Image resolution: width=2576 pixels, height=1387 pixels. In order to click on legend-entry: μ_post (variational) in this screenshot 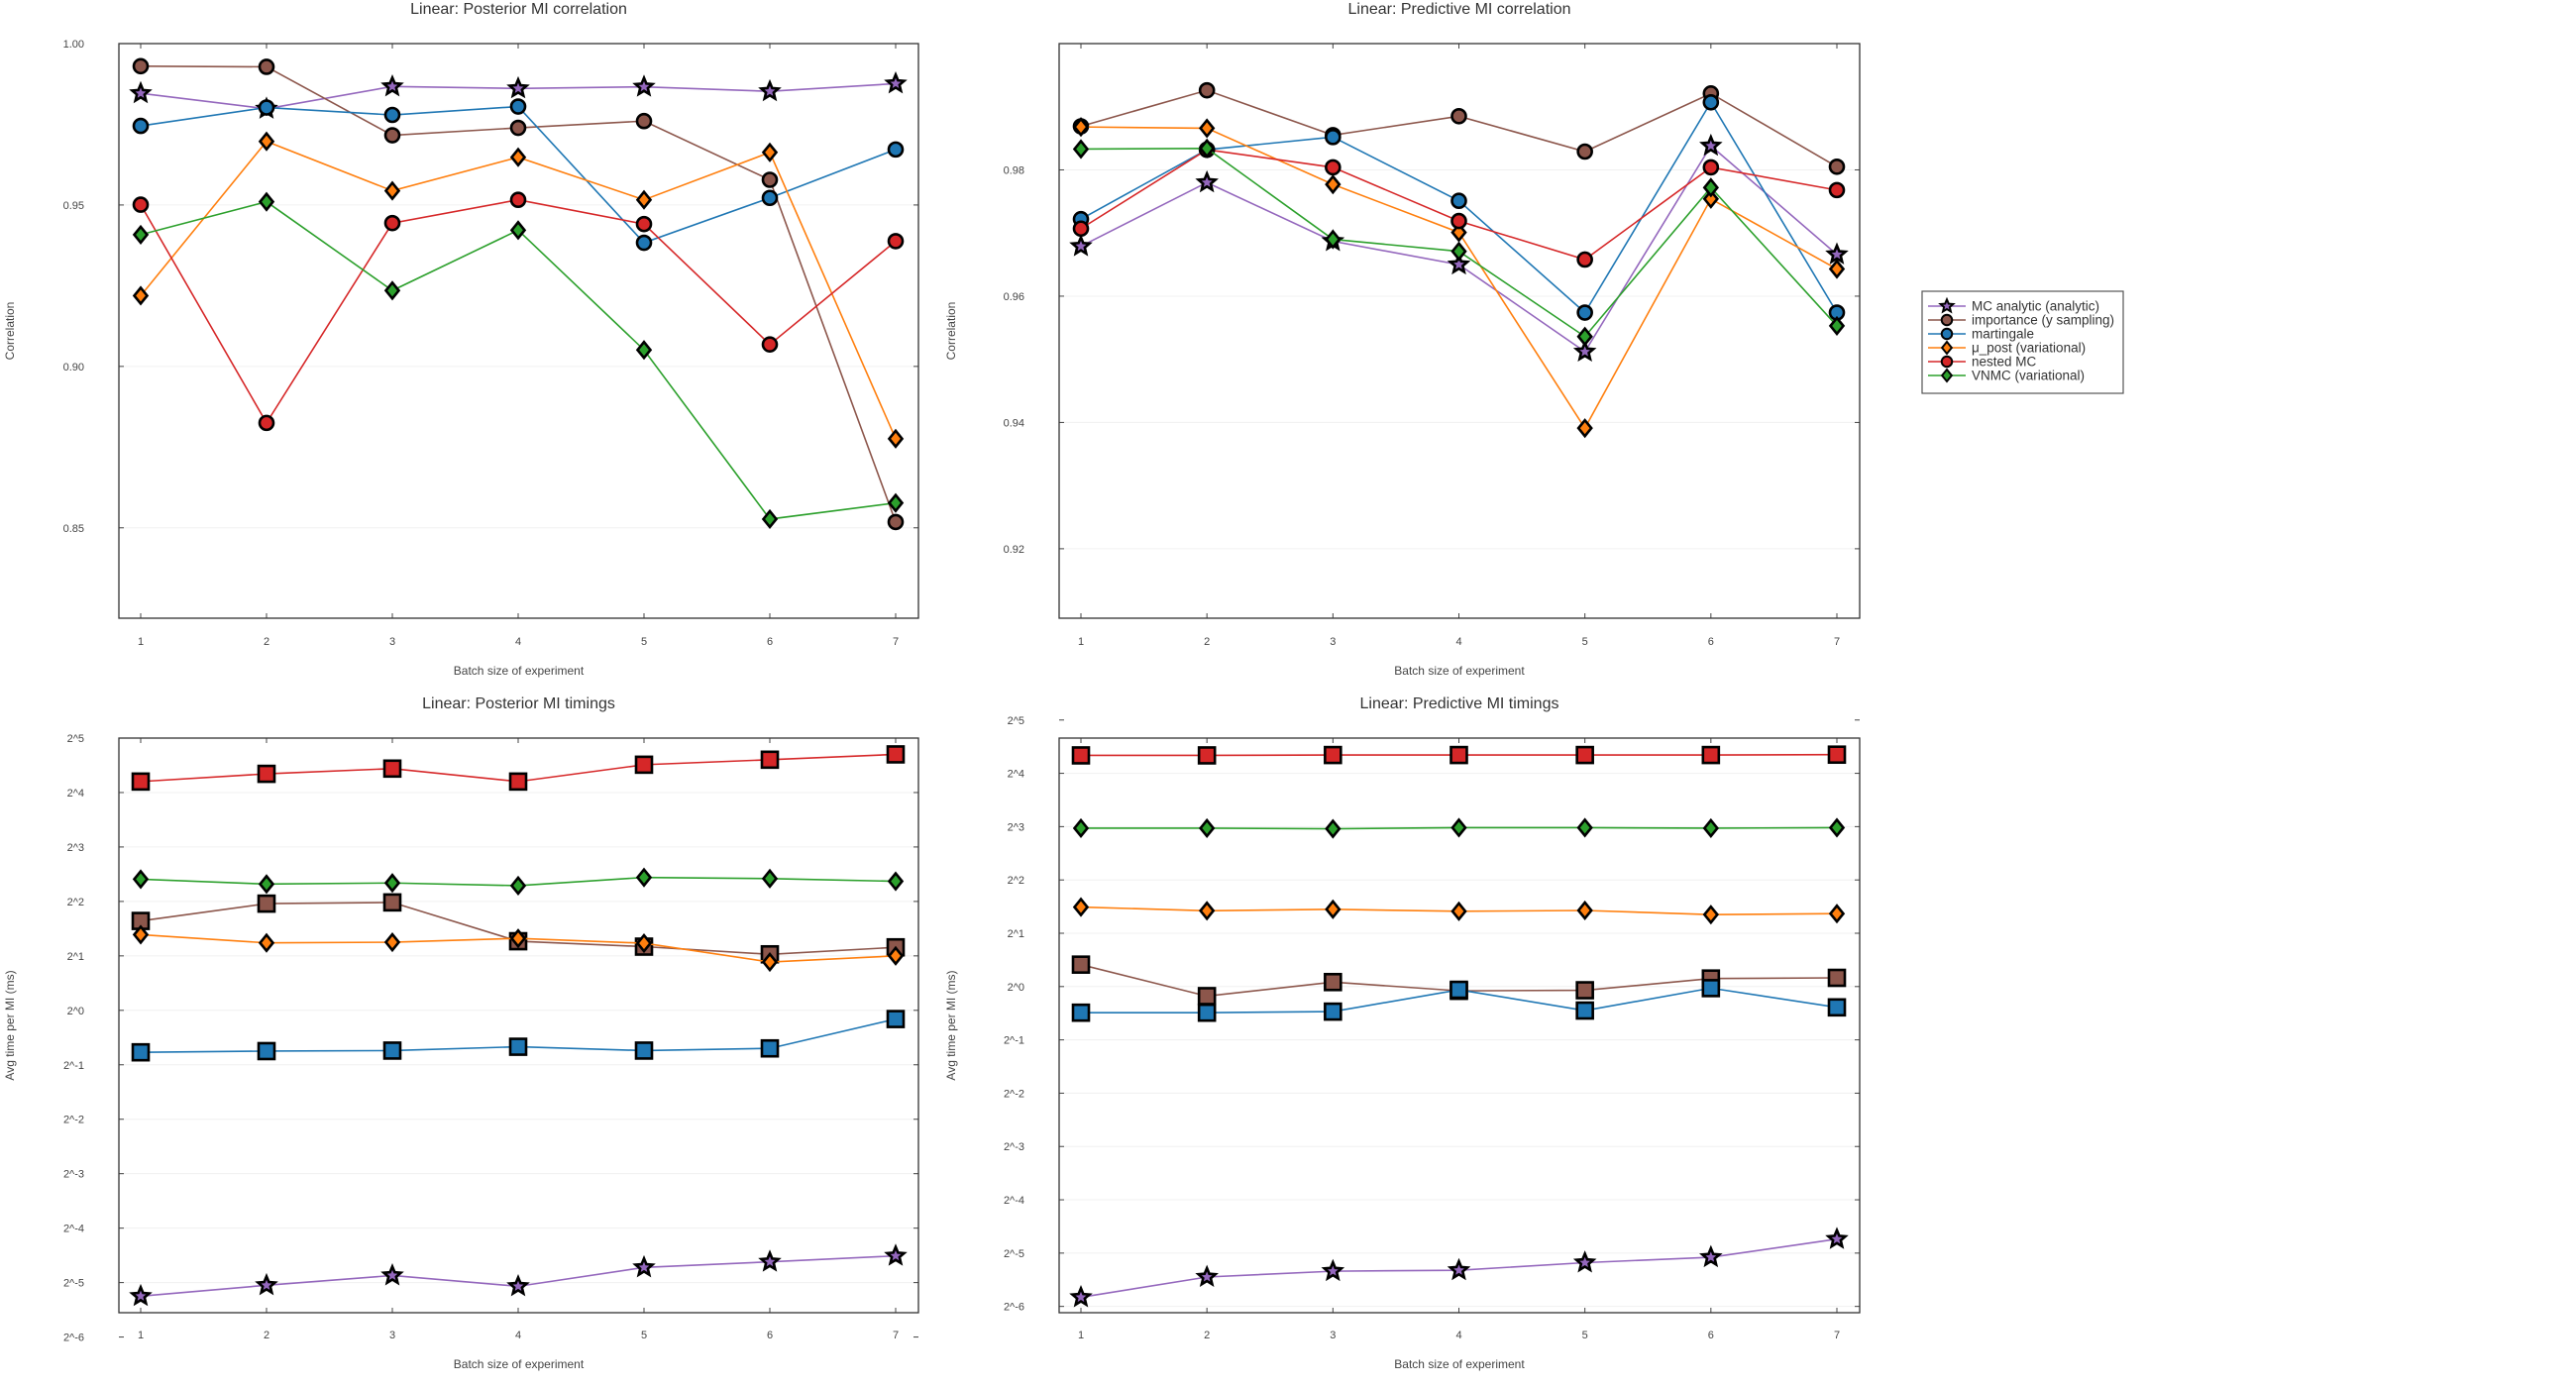, I will do `click(2007, 348)`.